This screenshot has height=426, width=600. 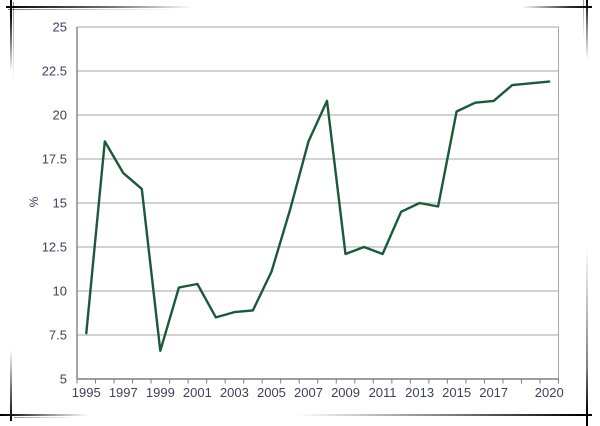 What do you see at coordinates (60, 115) in the screenshot?
I see `y-tick-label: 20` at bounding box center [60, 115].